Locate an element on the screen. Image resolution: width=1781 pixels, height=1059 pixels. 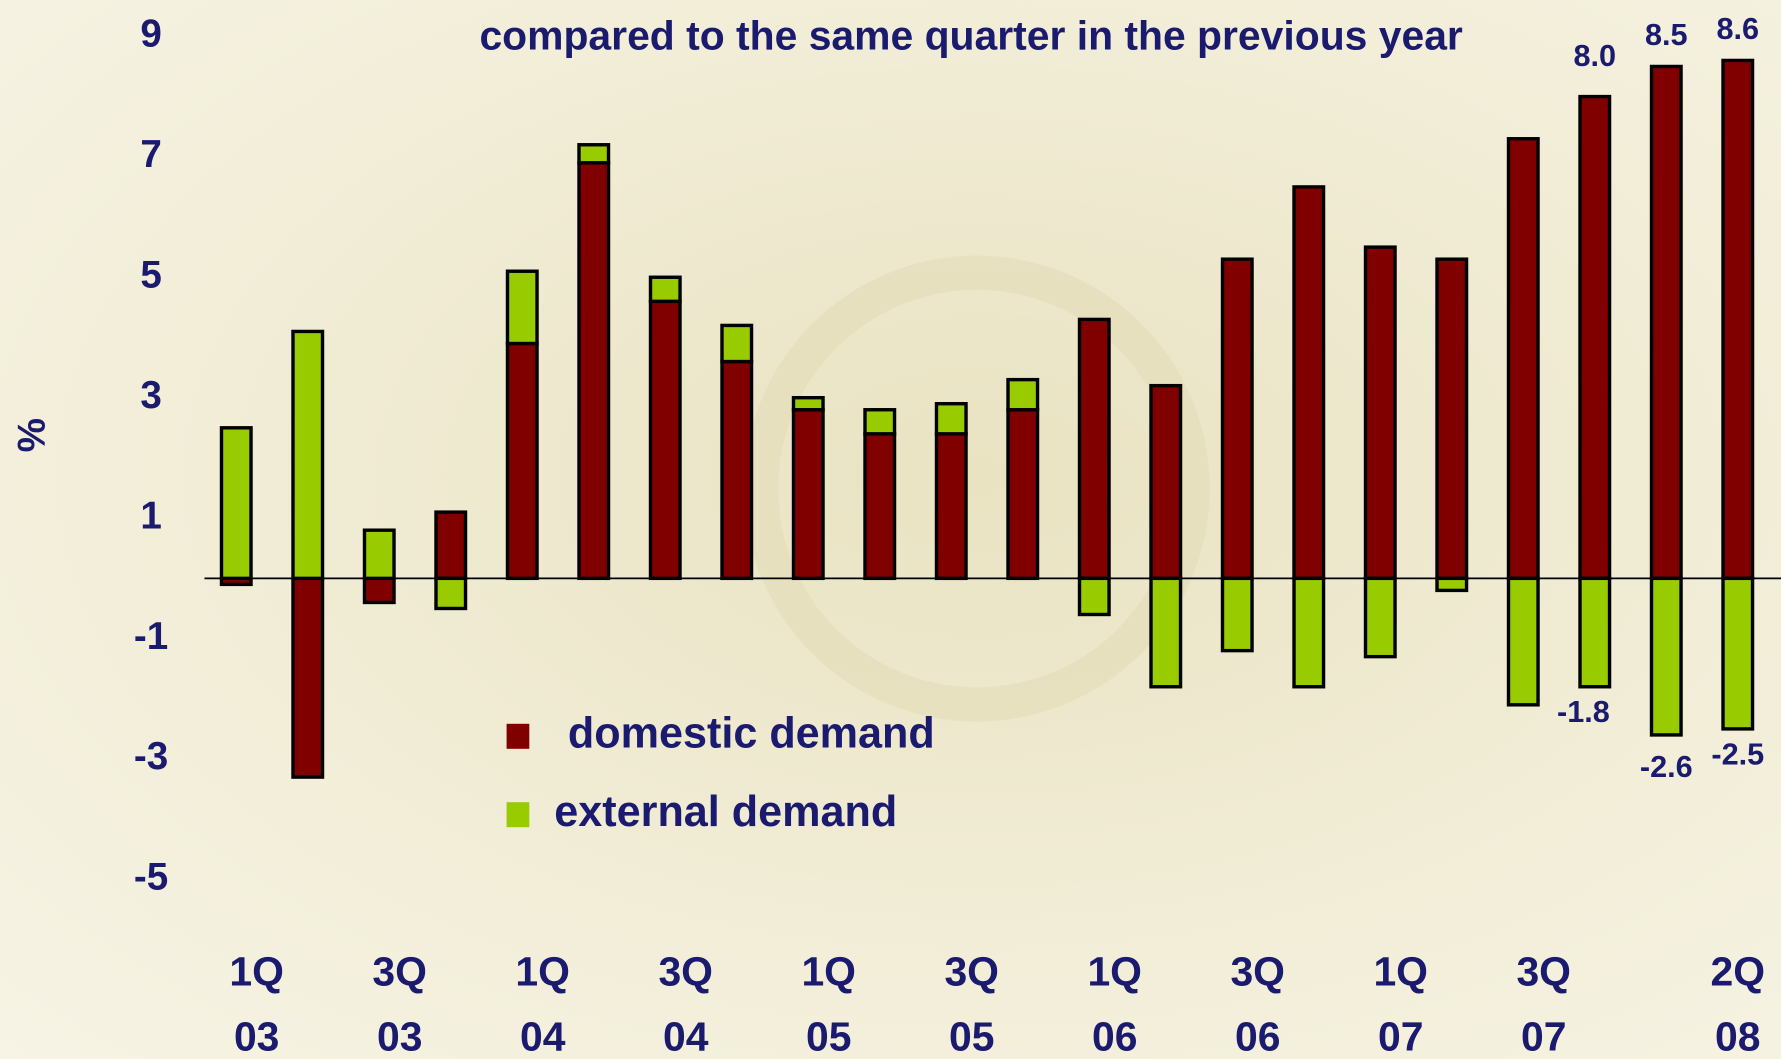
data-label: -2.5 is located at coordinates (1737, 754).